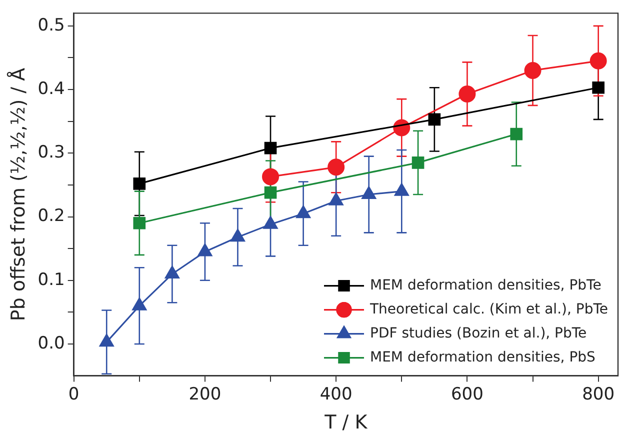 The image size is (628, 441). I want to click on y-tick-label: 0.1, so click(51, 280).